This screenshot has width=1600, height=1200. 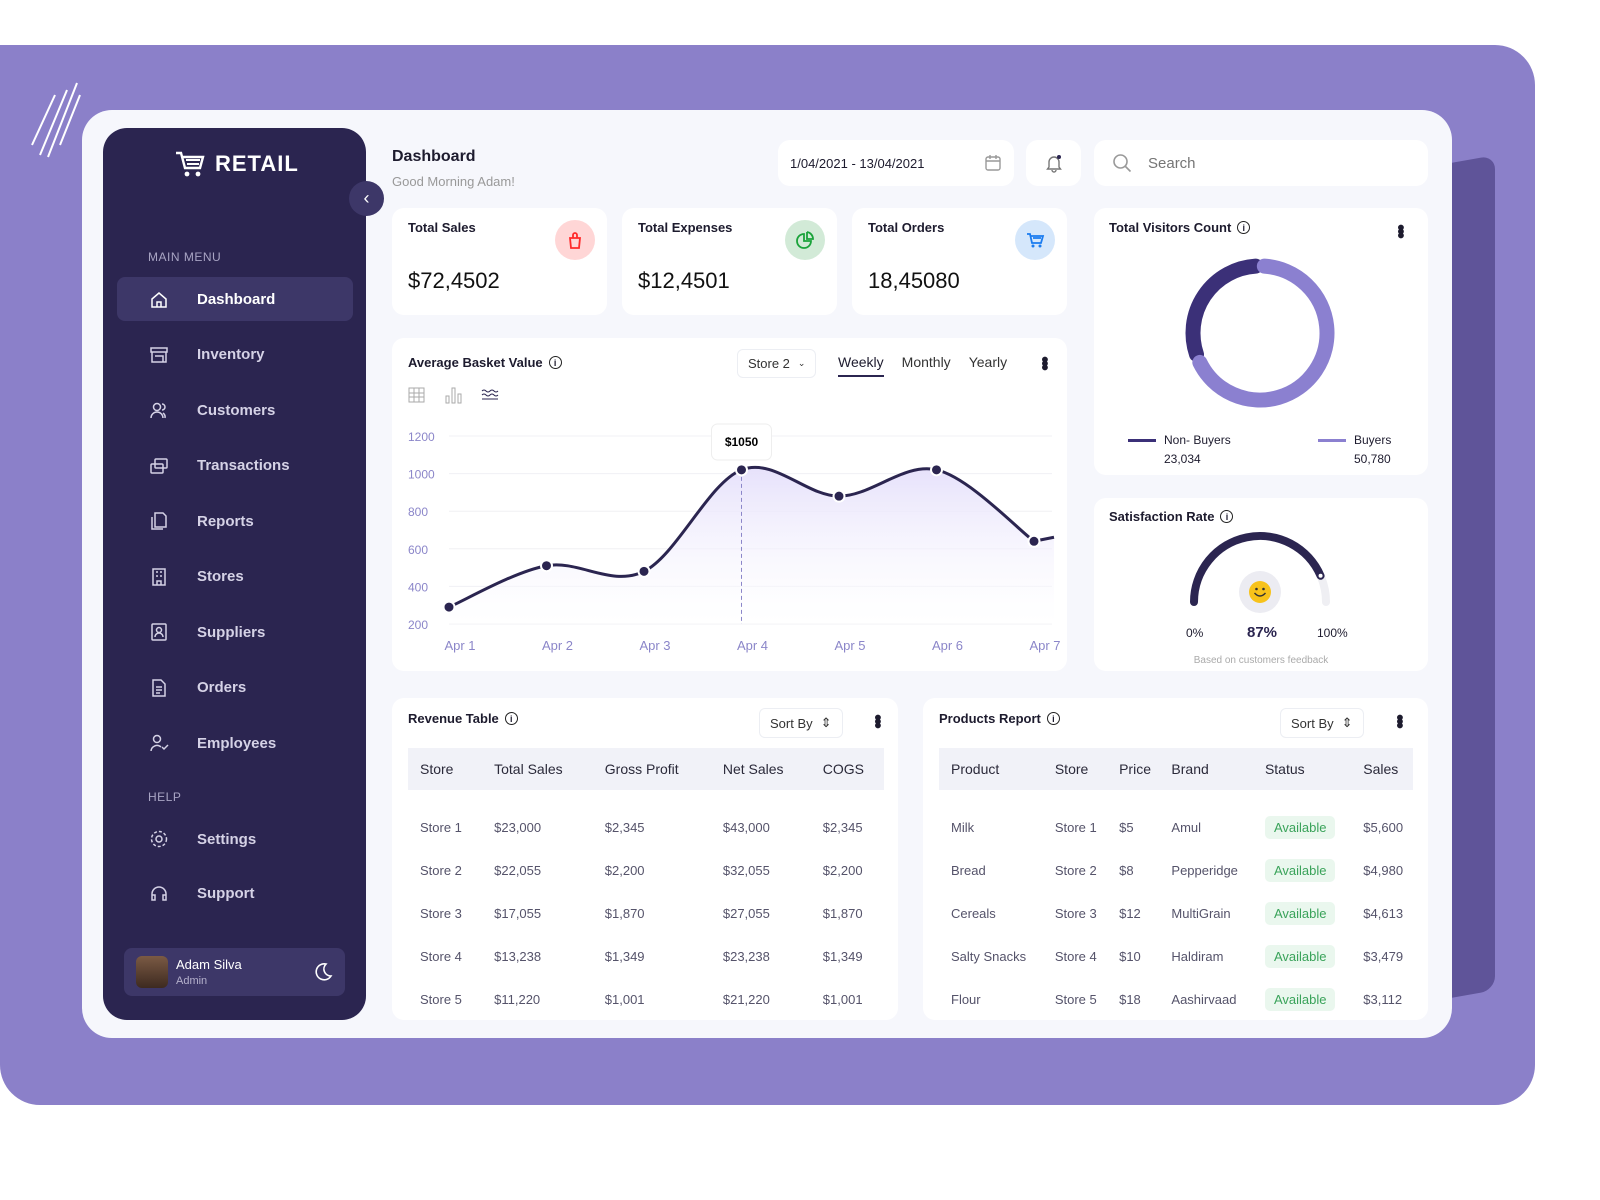 What do you see at coordinates (234, 972) in the screenshot?
I see `user-profile: Adam Silva Admin` at bounding box center [234, 972].